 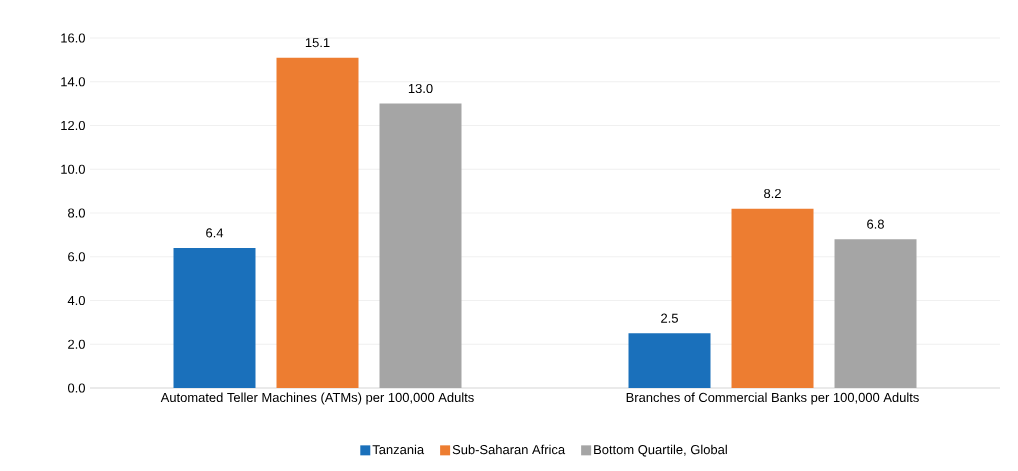 What do you see at coordinates (669, 318) in the screenshot?
I see `data-label: 2.5` at bounding box center [669, 318].